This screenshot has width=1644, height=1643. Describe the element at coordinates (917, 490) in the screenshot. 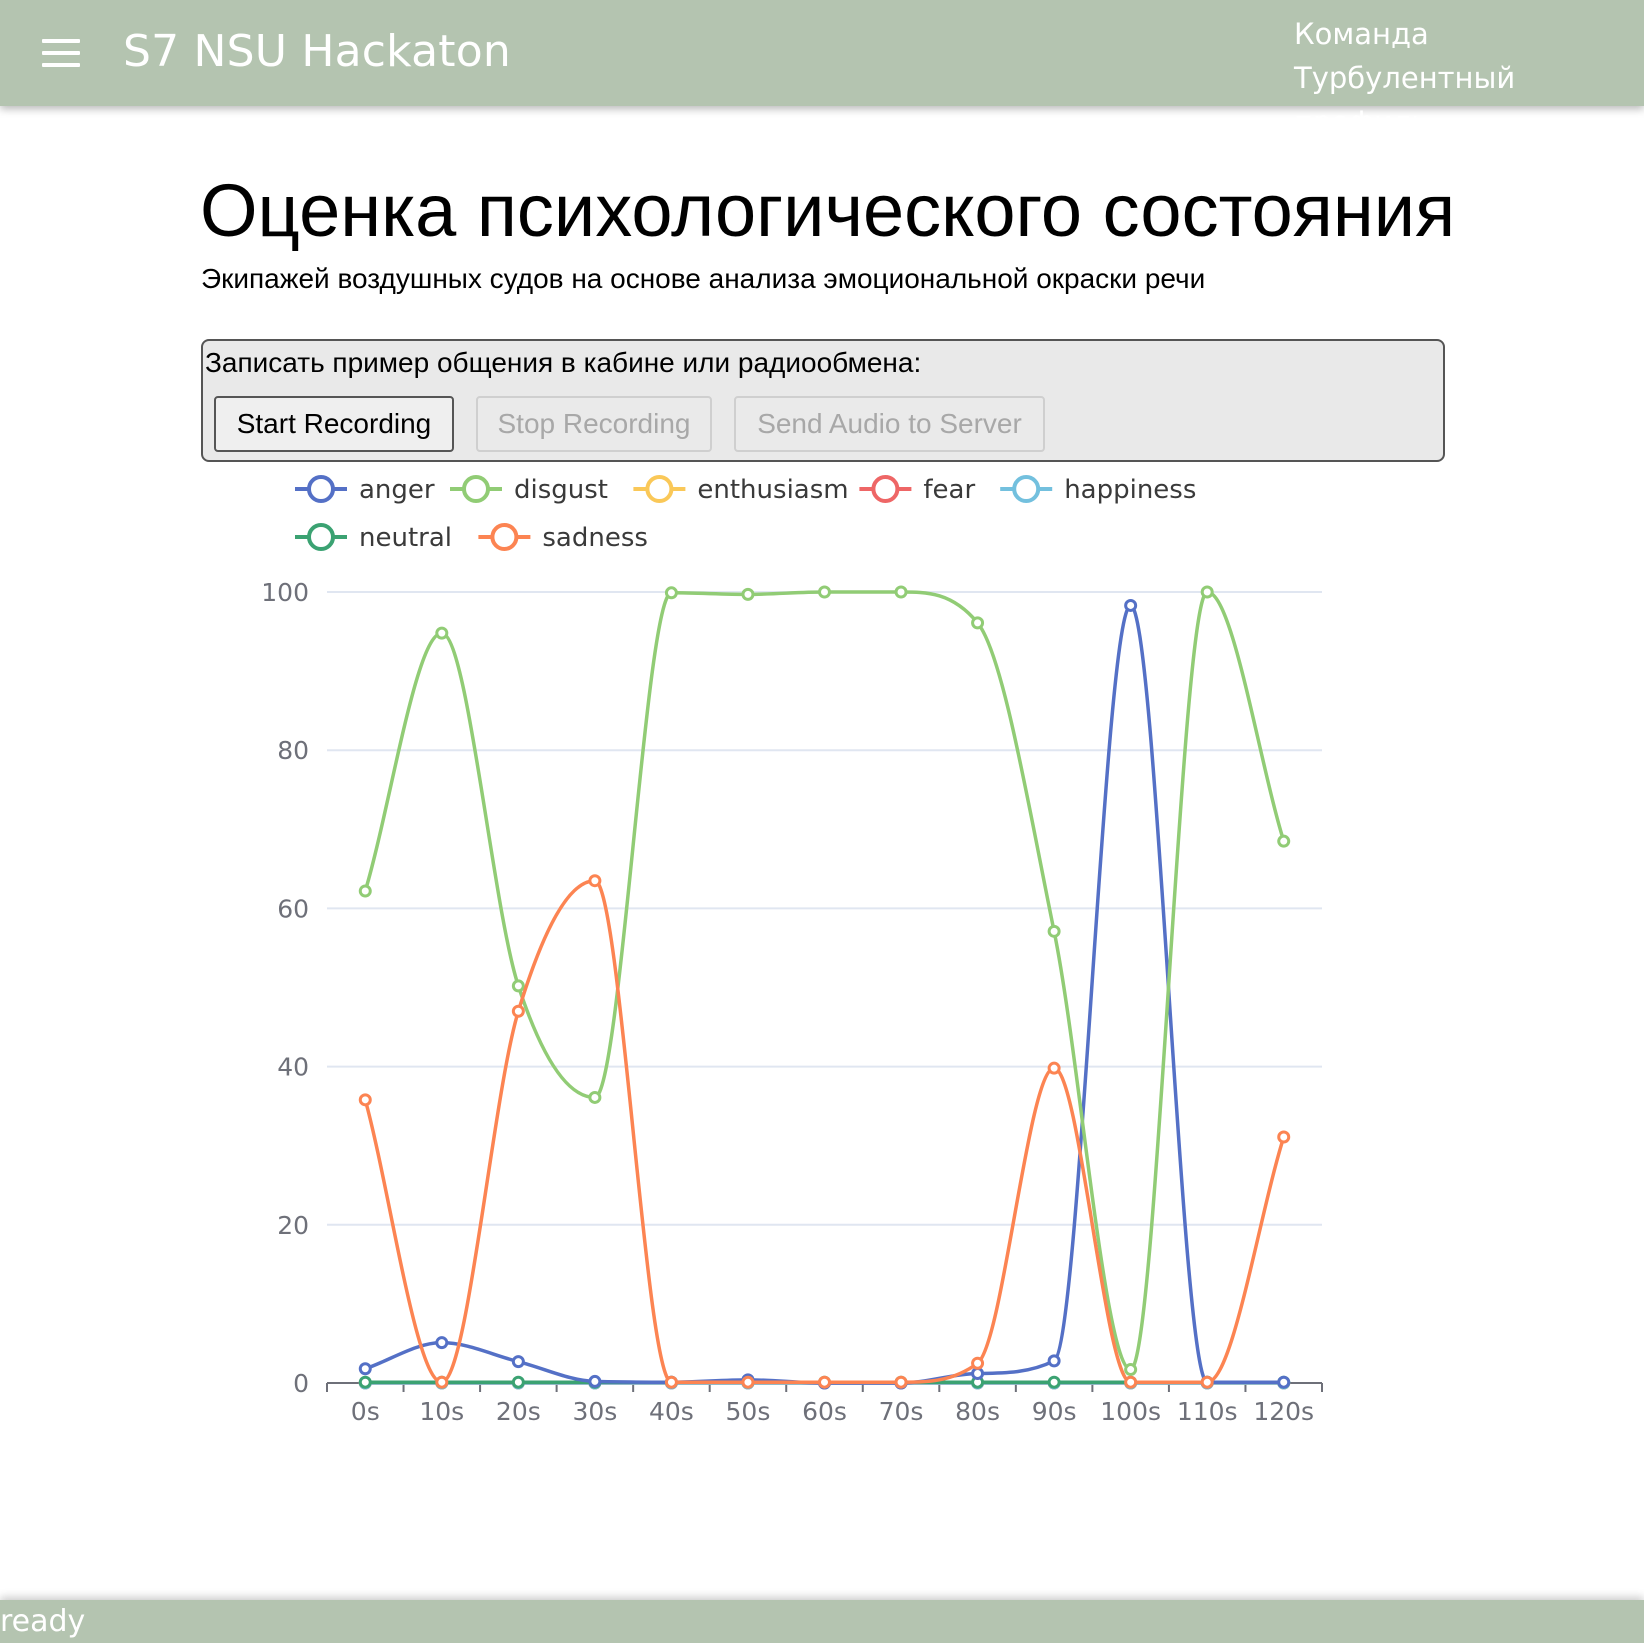

I see `legend-item-fear: fear` at that location.